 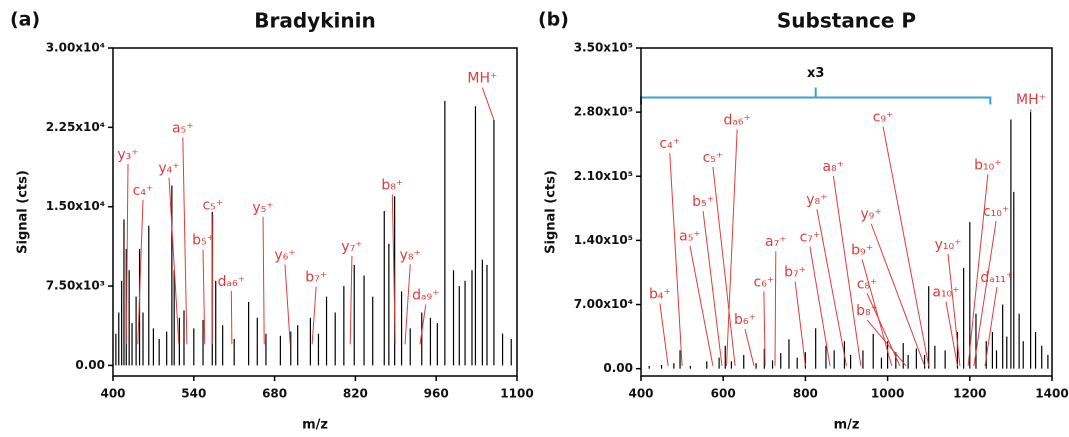 I want to click on x-tick-label: 680, so click(x=274, y=394).